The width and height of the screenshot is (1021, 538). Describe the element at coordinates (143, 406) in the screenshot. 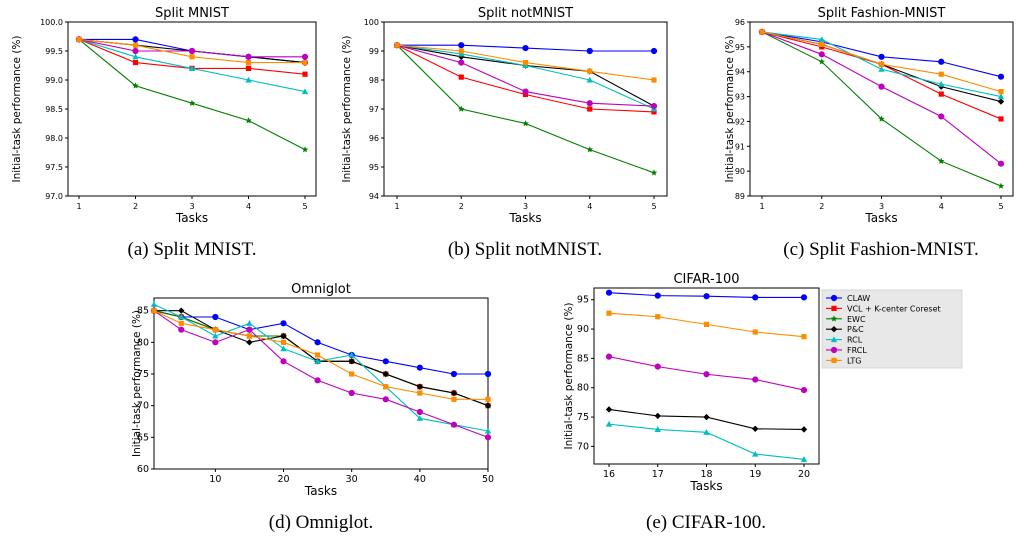

I see `y-tick-label: 70` at that location.